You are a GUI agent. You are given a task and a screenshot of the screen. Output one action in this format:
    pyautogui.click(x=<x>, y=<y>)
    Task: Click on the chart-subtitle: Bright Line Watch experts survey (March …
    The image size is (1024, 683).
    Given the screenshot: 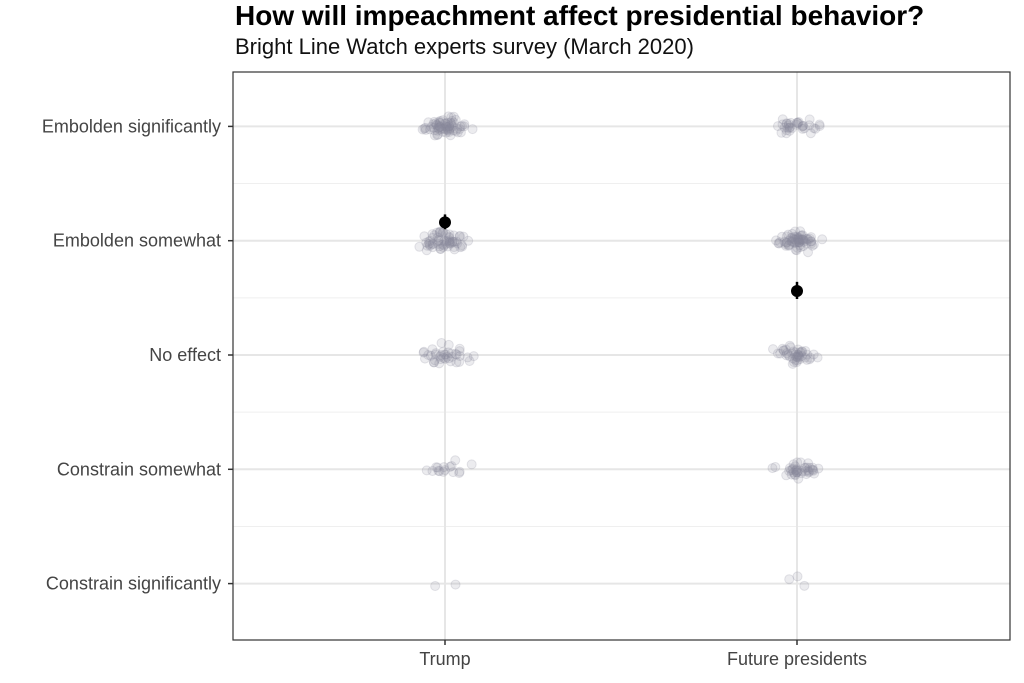 What is the action you would take?
    pyautogui.click(x=464, y=46)
    